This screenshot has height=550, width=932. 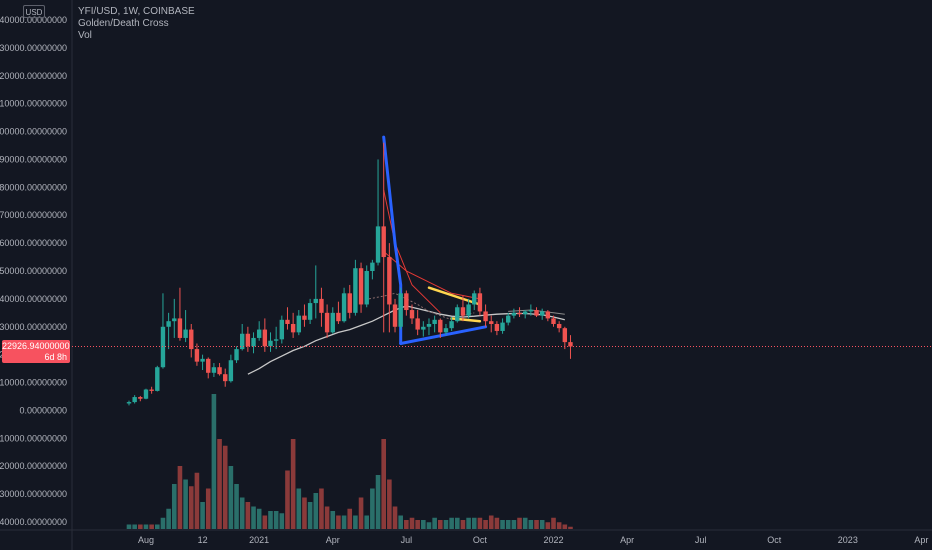 What do you see at coordinates (33, 215) in the screenshot?
I see `y-tick-label: 70000.00000000` at bounding box center [33, 215].